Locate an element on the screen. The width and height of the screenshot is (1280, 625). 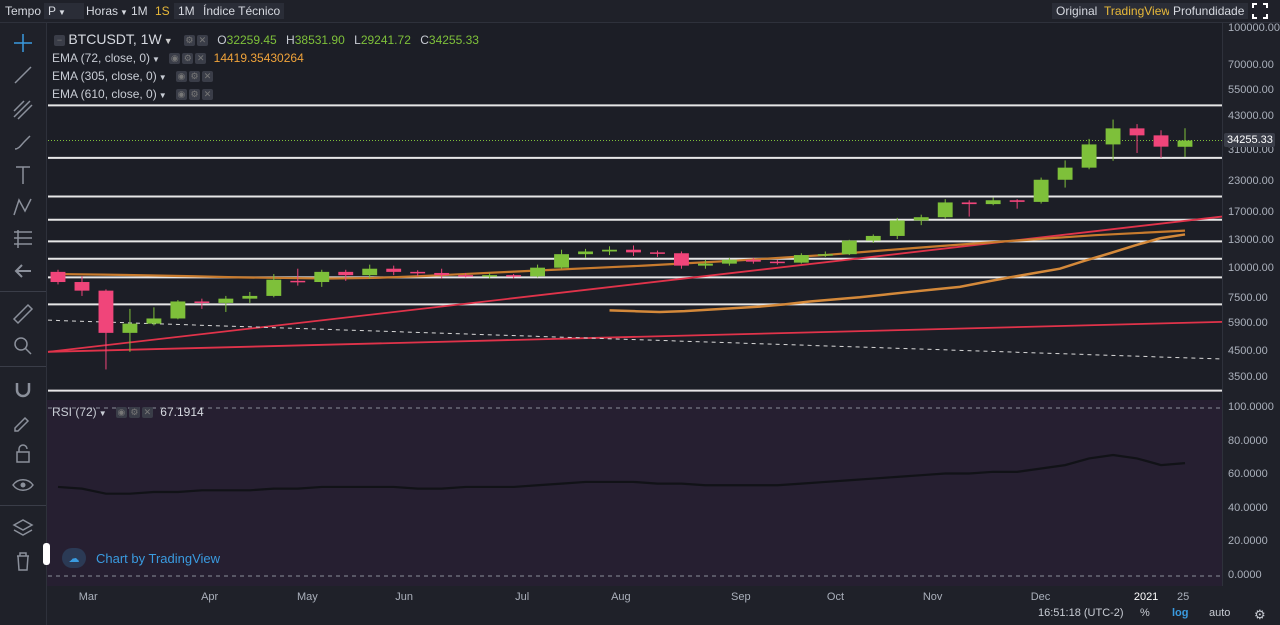
trash-icon is located at coordinates (23, 561).